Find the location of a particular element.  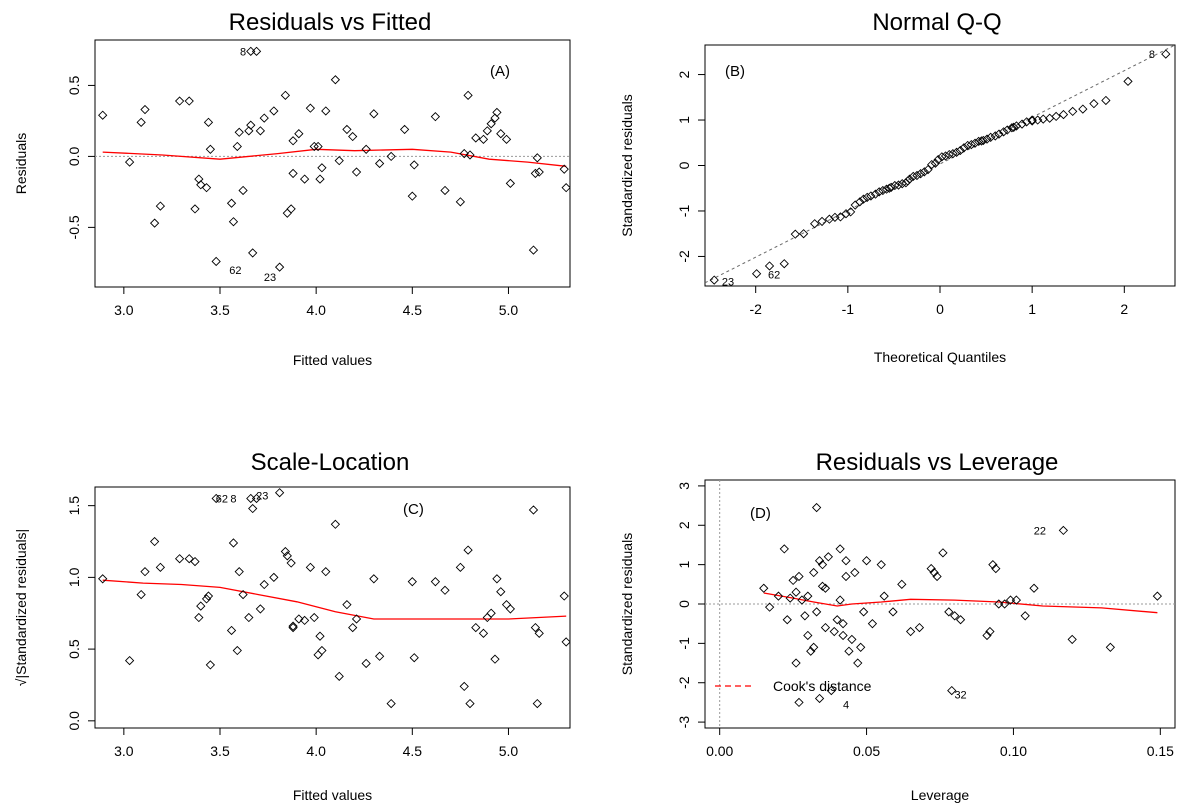

chart-title: Scale-Location is located at coordinates (330, 462).